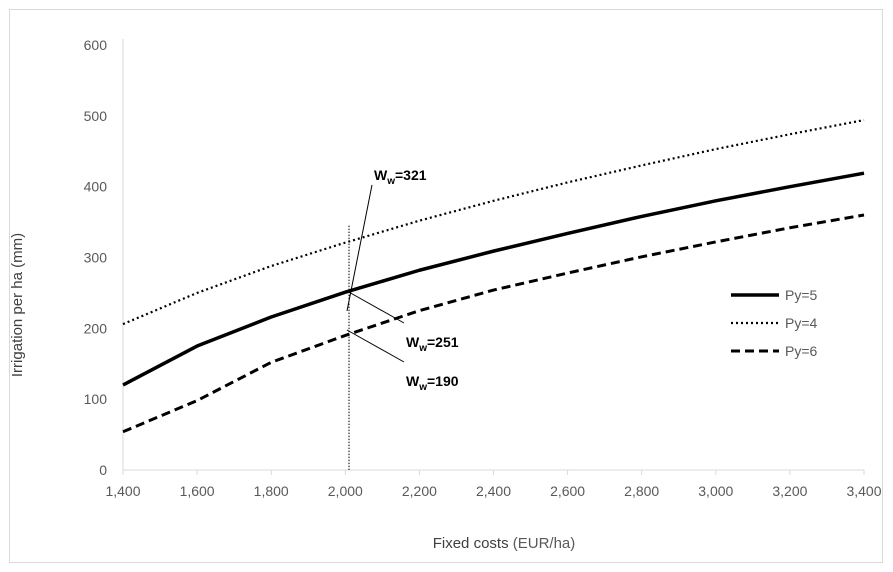  Describe the element at coordinates (103, 470) in the screenshot. I see `y-tick-label: 0` at that location.